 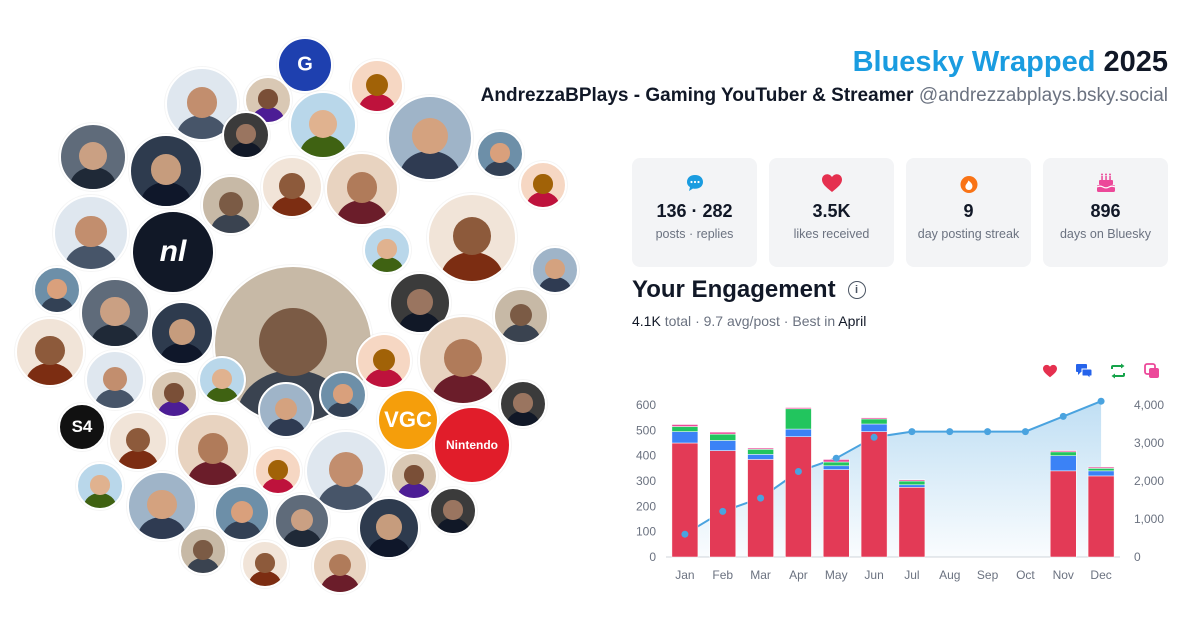 What do you see at coordinates (173, 252) in the screenshot?
I see `avatar: nl` at bounding box center [173, 252].